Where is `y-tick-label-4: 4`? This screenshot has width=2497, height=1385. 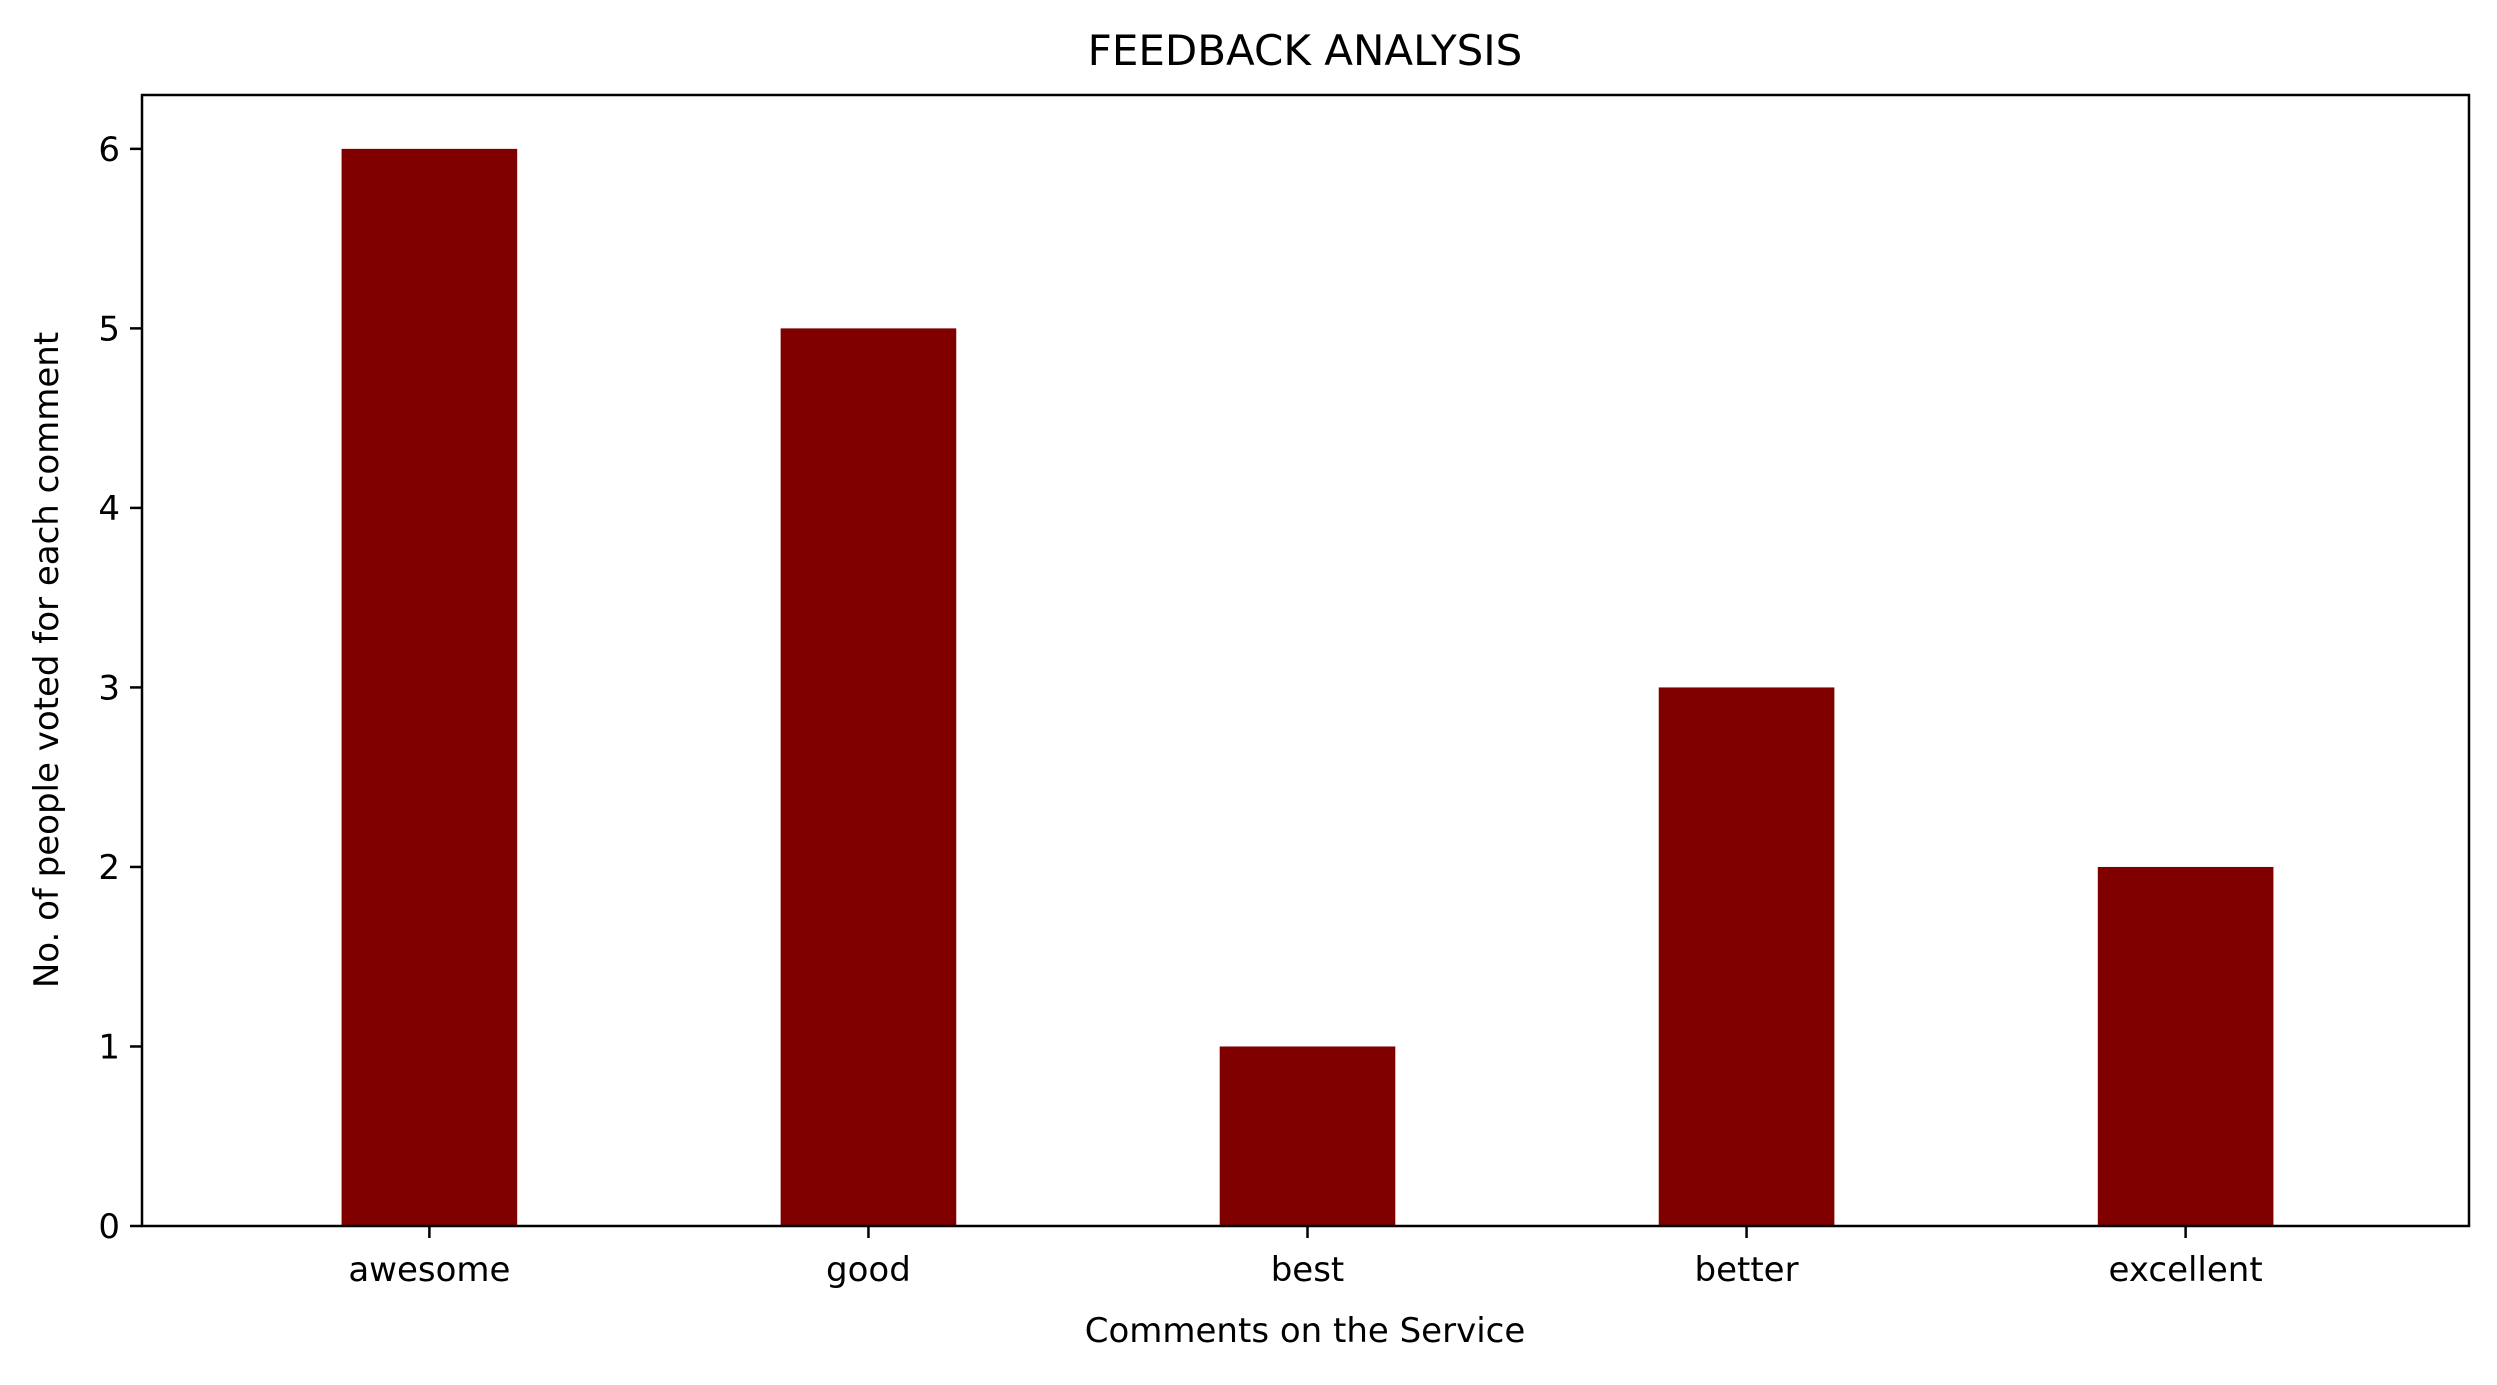 y-tick-label-4: 4 is located at coordinates (109, 509).